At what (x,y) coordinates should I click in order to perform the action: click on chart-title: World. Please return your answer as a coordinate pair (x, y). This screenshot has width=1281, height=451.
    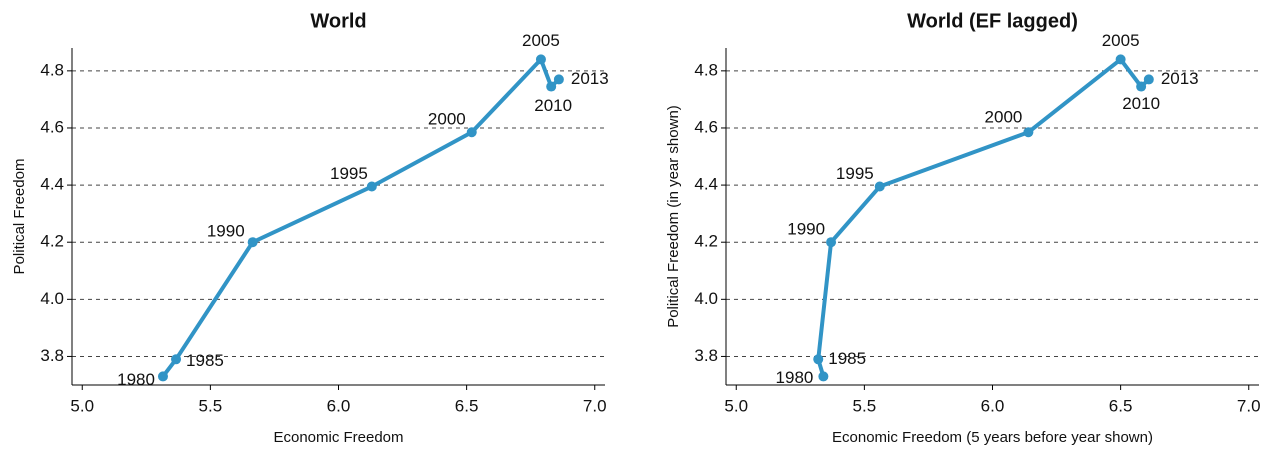
    Looking at the image, I should click on (338, 21).